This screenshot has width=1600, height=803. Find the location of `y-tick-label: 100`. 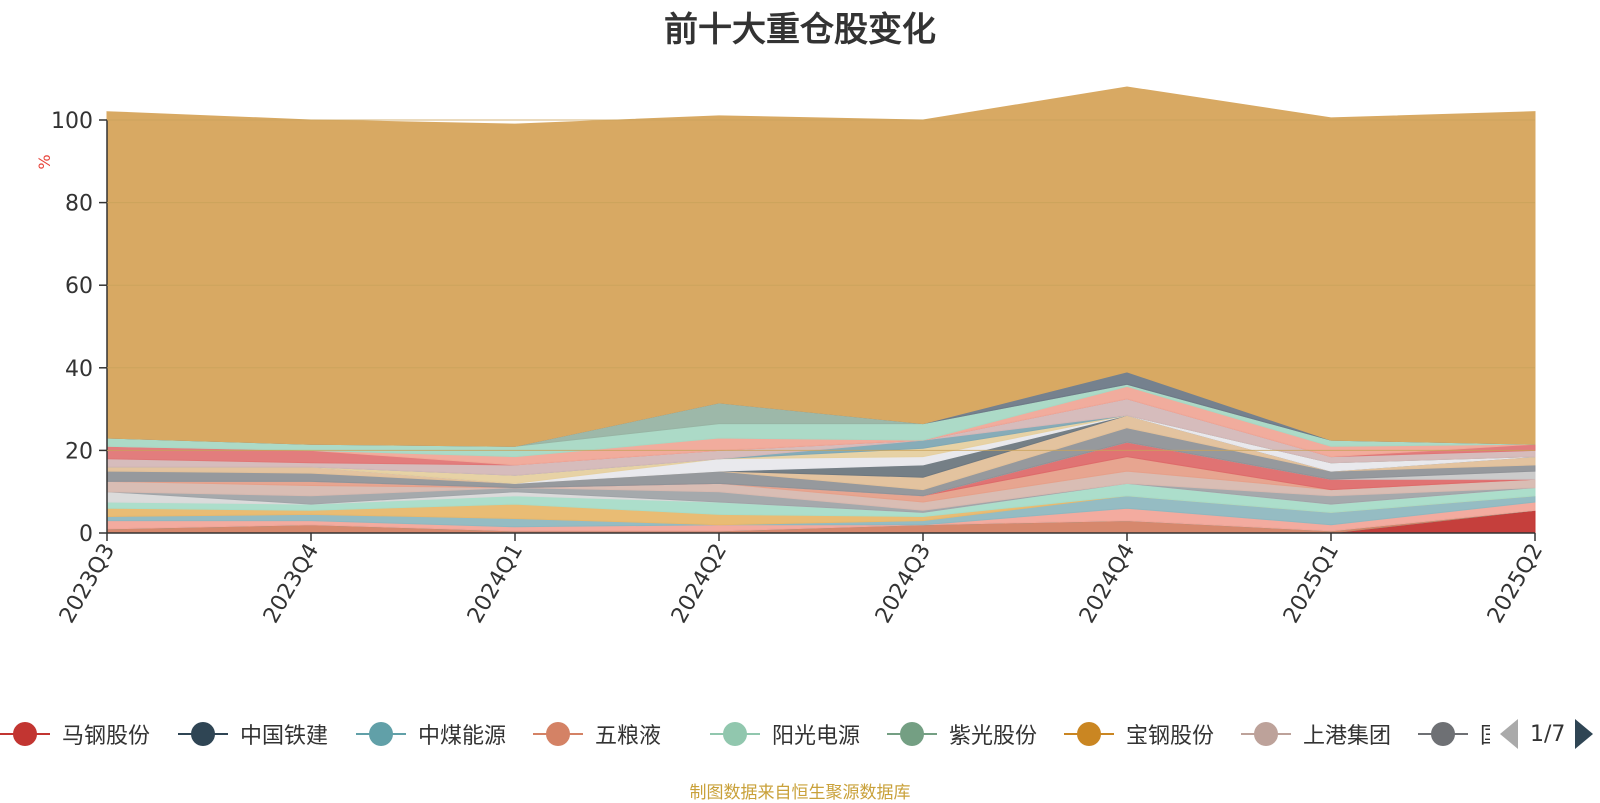

y-tick-label: 100 is located at coordinates (72, 121).